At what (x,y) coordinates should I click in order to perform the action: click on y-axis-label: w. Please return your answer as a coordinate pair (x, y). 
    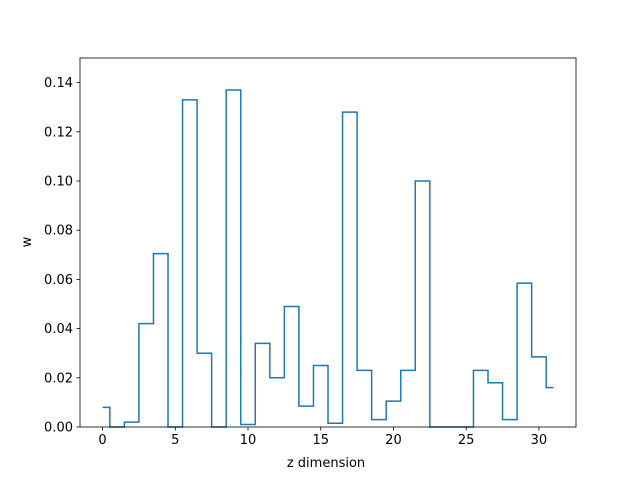
    Looking at the image, I should click on (27, 241).